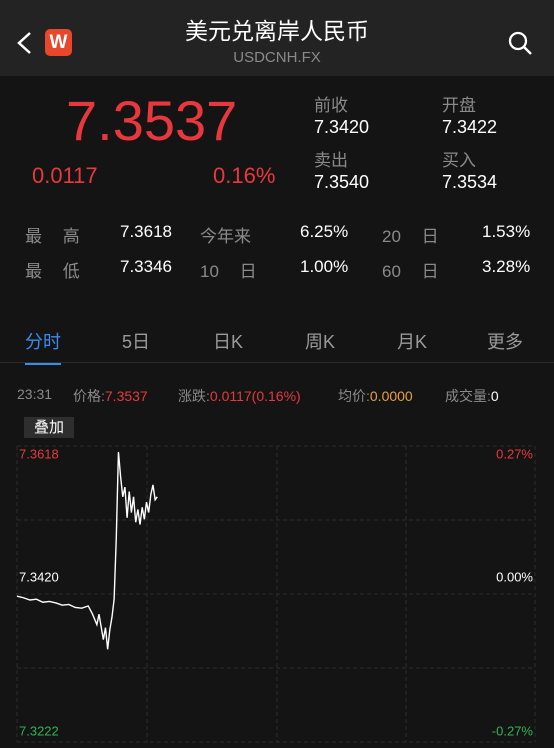  What do you see at coordinates (89, 396) in the screenshot?
I see `info-label: 价格:` at bounding box center [89, 396].